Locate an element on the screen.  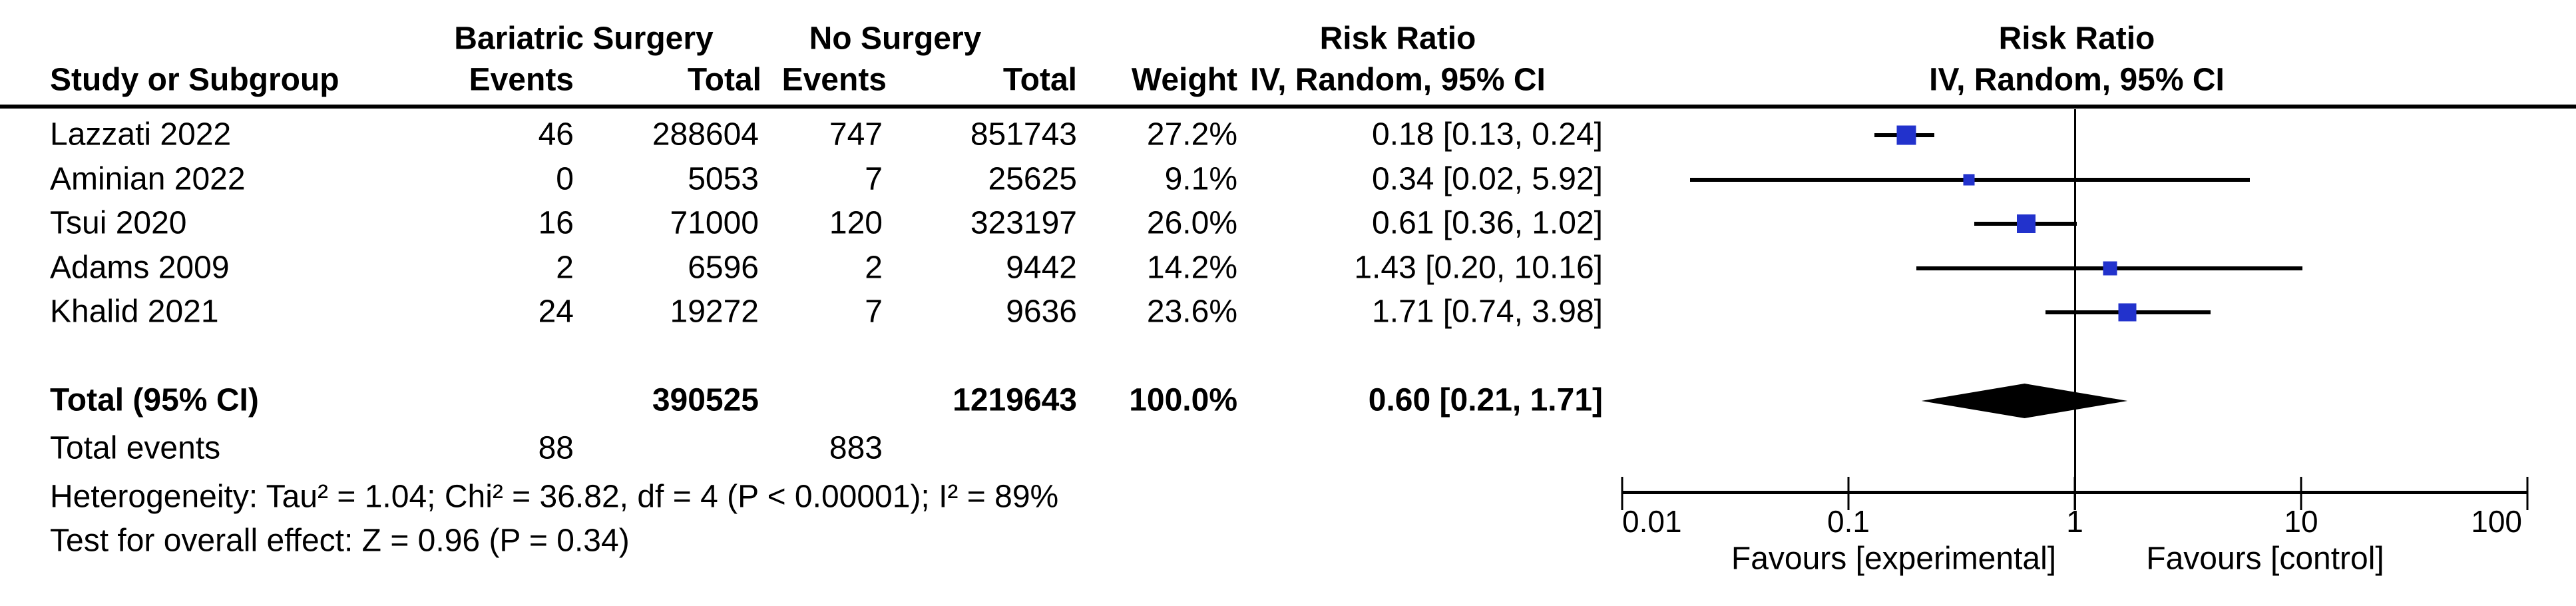
study-ctl-total: 851743 is located at coordinates (1023, 134).